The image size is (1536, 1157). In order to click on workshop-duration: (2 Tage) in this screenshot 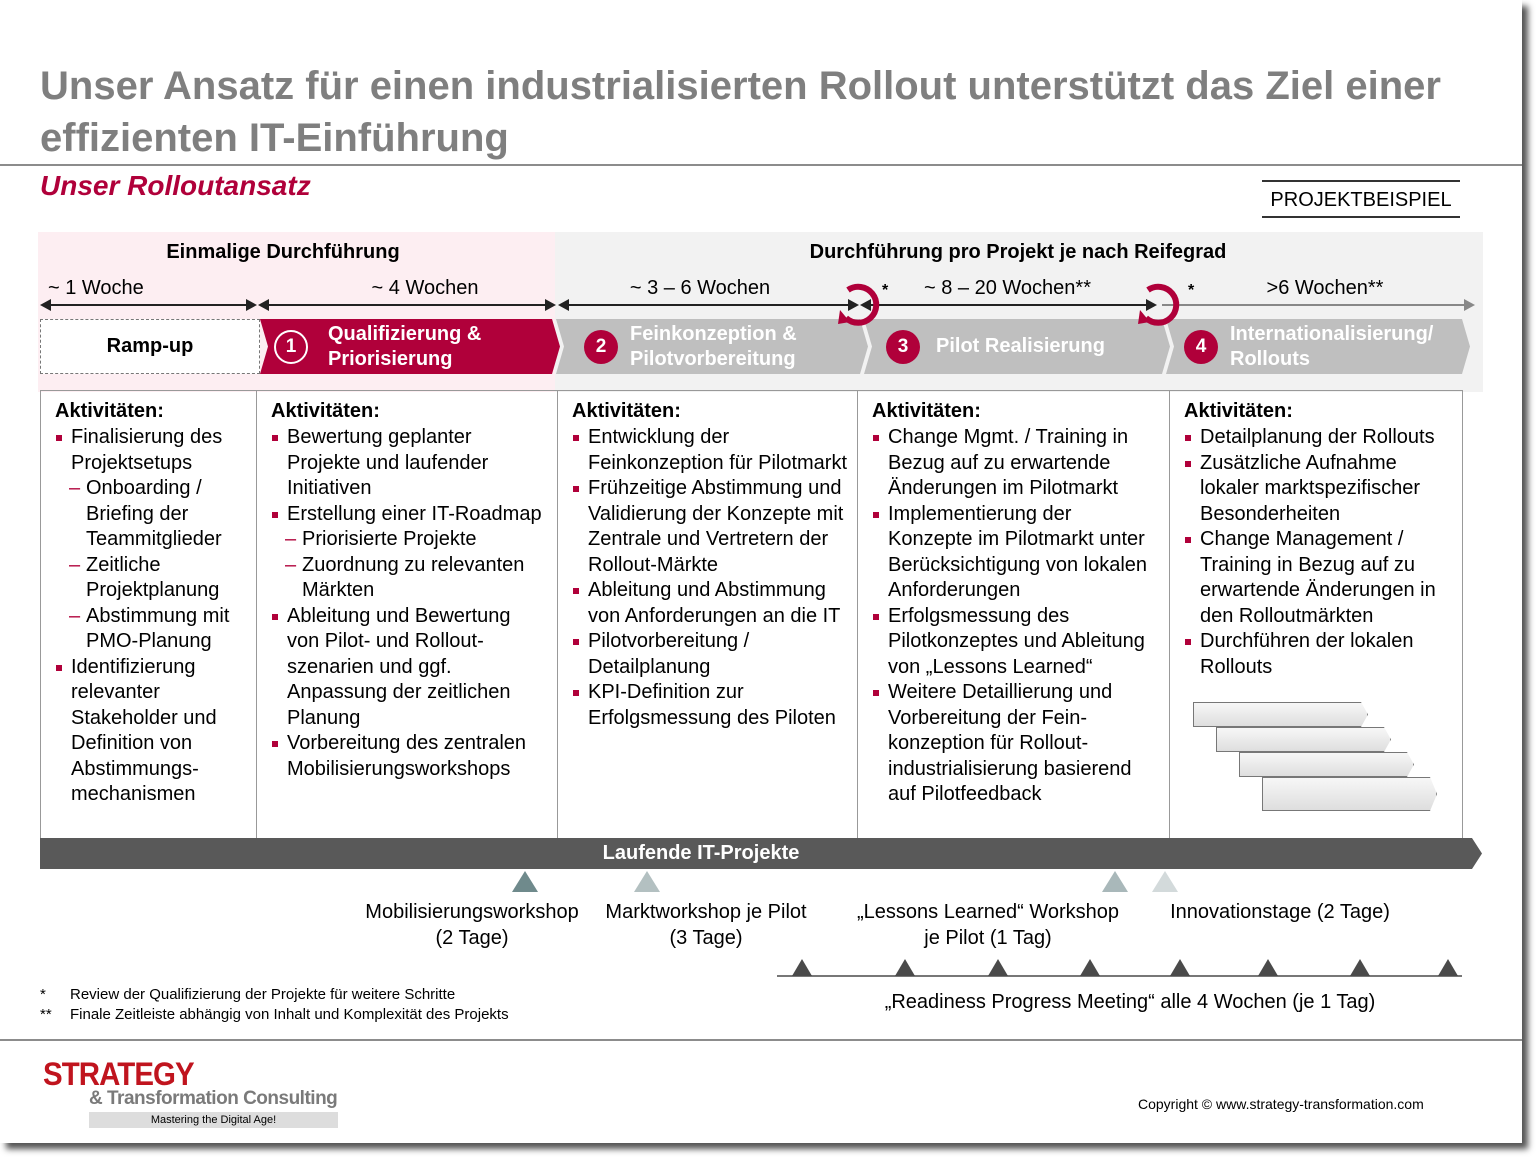, I will do `click(472, 938)`.